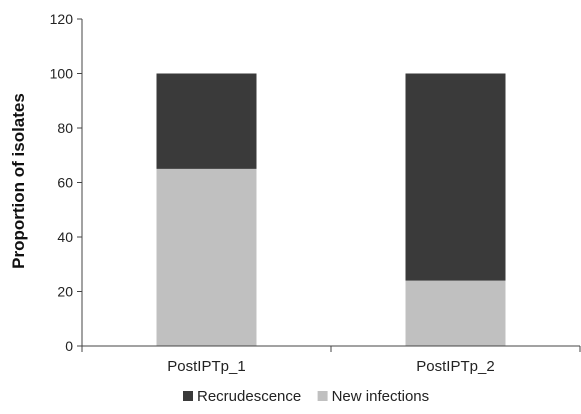 The image size is (581, 414). I want to click on x-tick-label: PostIPTp_1, so click(206, 366).